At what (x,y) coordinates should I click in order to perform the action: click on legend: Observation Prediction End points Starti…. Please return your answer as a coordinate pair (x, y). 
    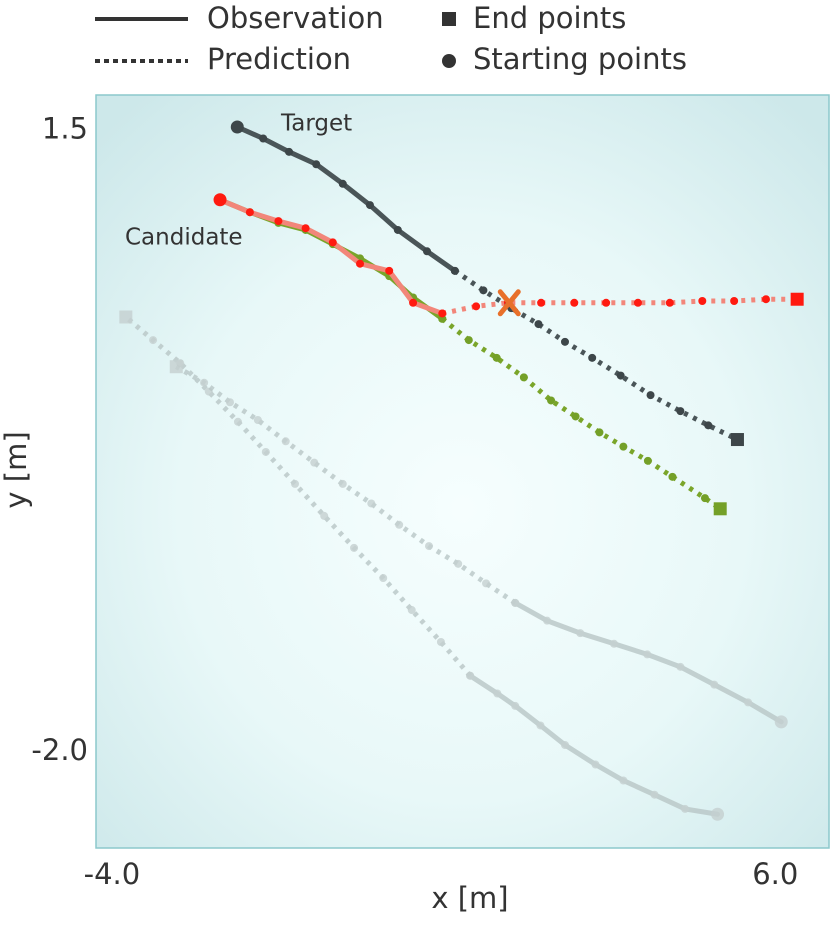
    Looking at the image, I should click on (391, 38).